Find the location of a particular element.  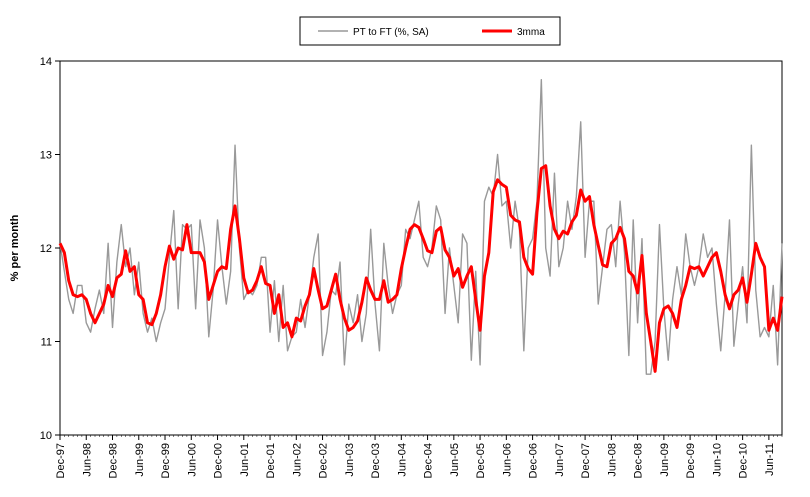

x-tick-label-23: Jun-09 is located at coordinates (665, 460).